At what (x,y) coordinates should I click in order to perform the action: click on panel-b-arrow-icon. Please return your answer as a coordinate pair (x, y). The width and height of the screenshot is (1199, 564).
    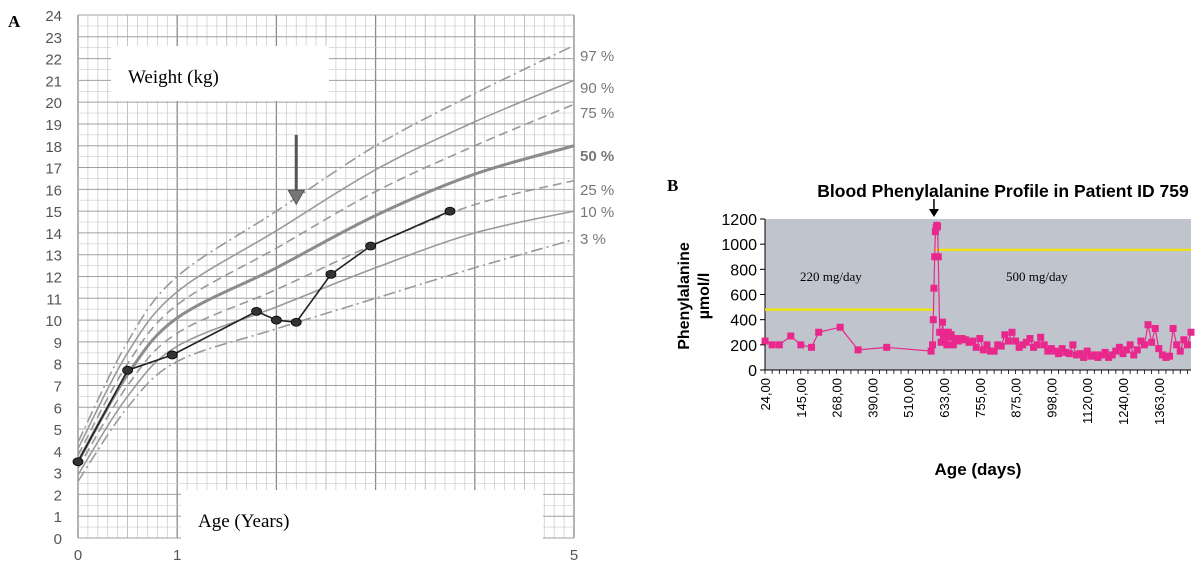
    Looking at the image, I should click on (933, 208).